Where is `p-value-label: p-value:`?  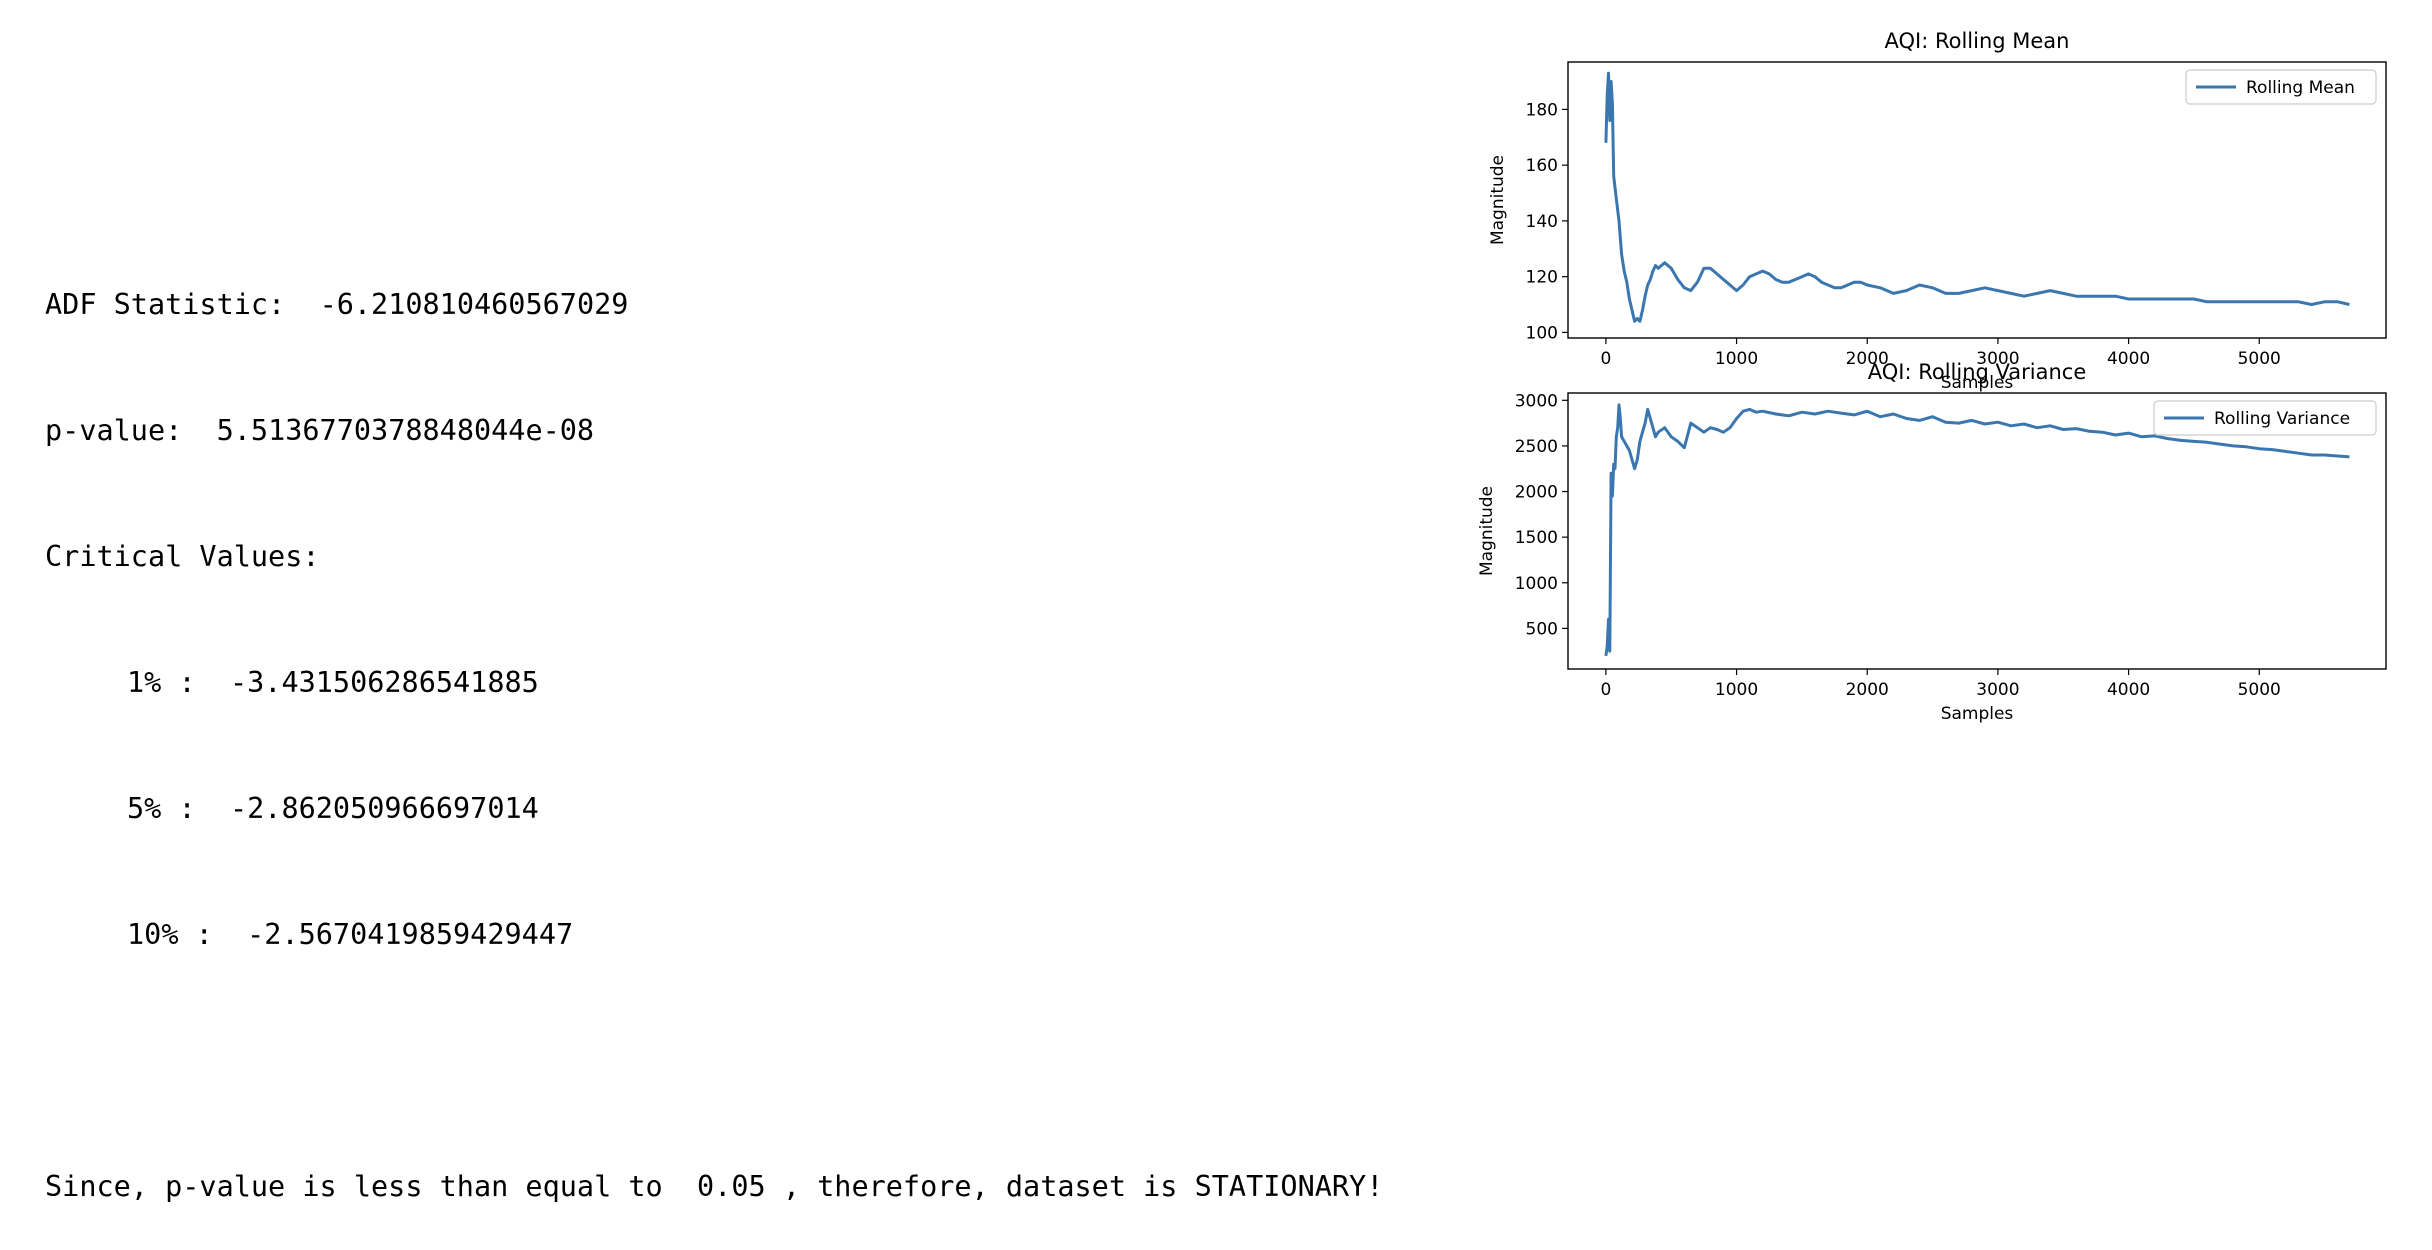
p-value-label: p-value: is located at coordinates (122, 430).